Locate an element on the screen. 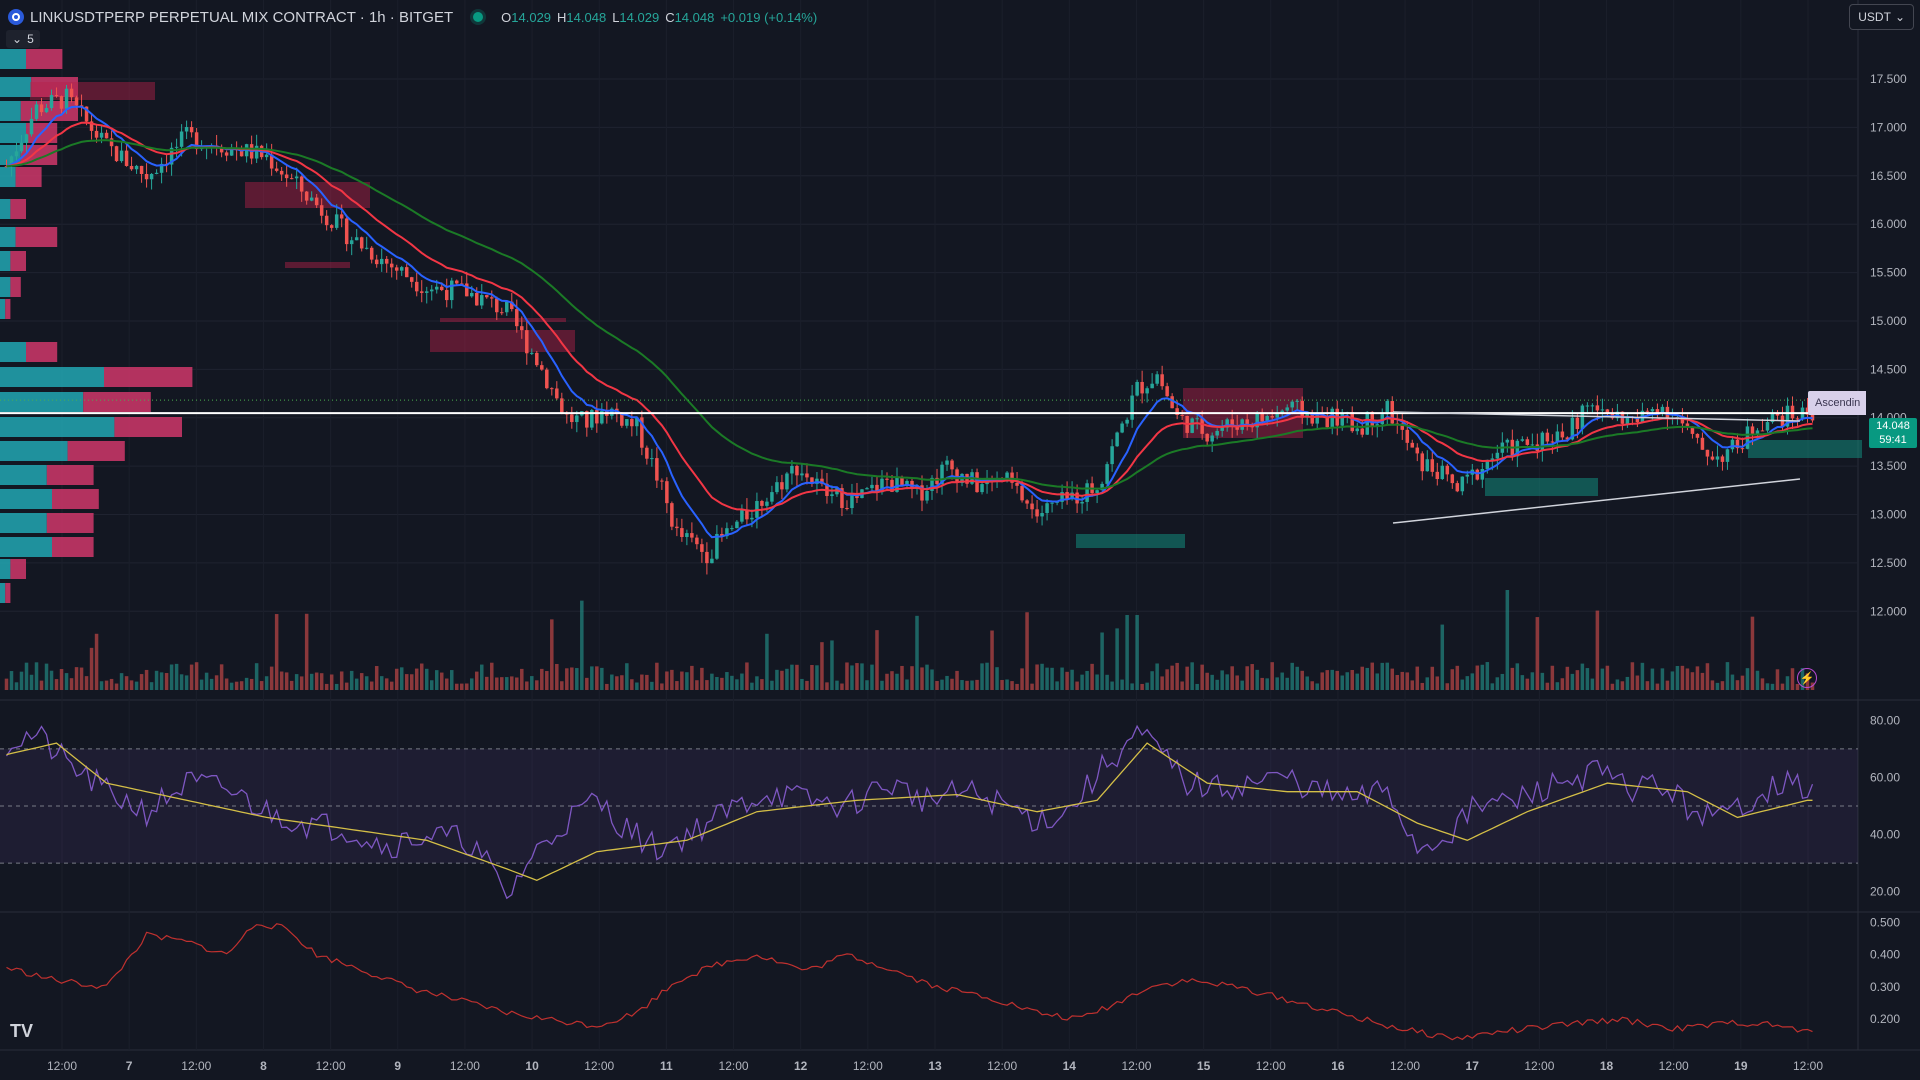  currency-selector: USDT ⌄ is located at coordinates (1881, 17).